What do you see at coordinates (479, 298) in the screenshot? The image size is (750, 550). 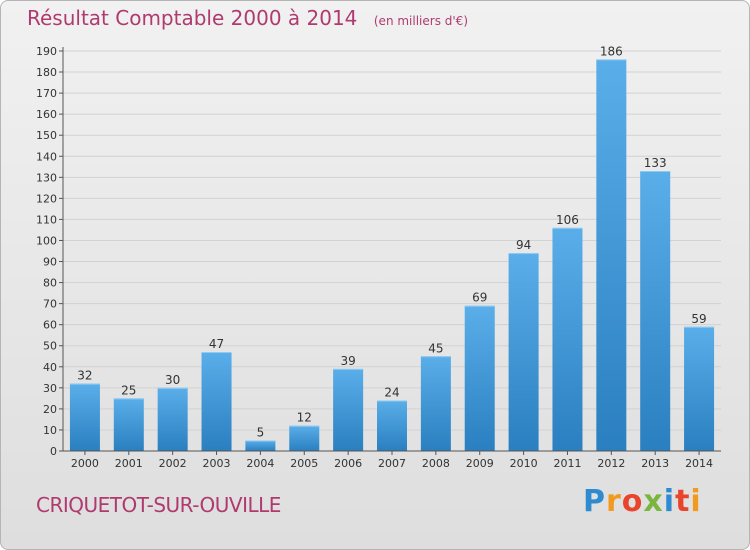 I see `data-label: 69` at bounding box center [479, 298].